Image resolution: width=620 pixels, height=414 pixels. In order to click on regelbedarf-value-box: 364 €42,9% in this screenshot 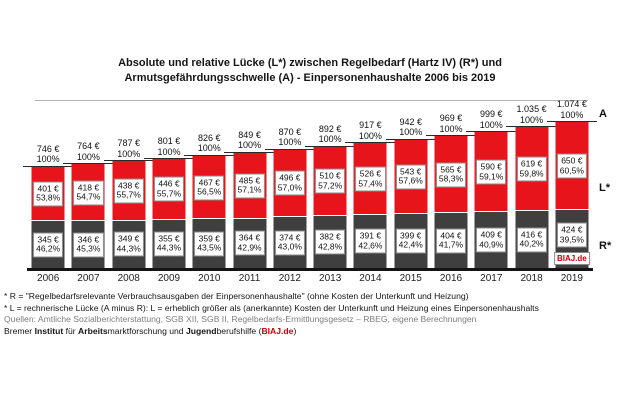, I will do `click(249, 243)`.